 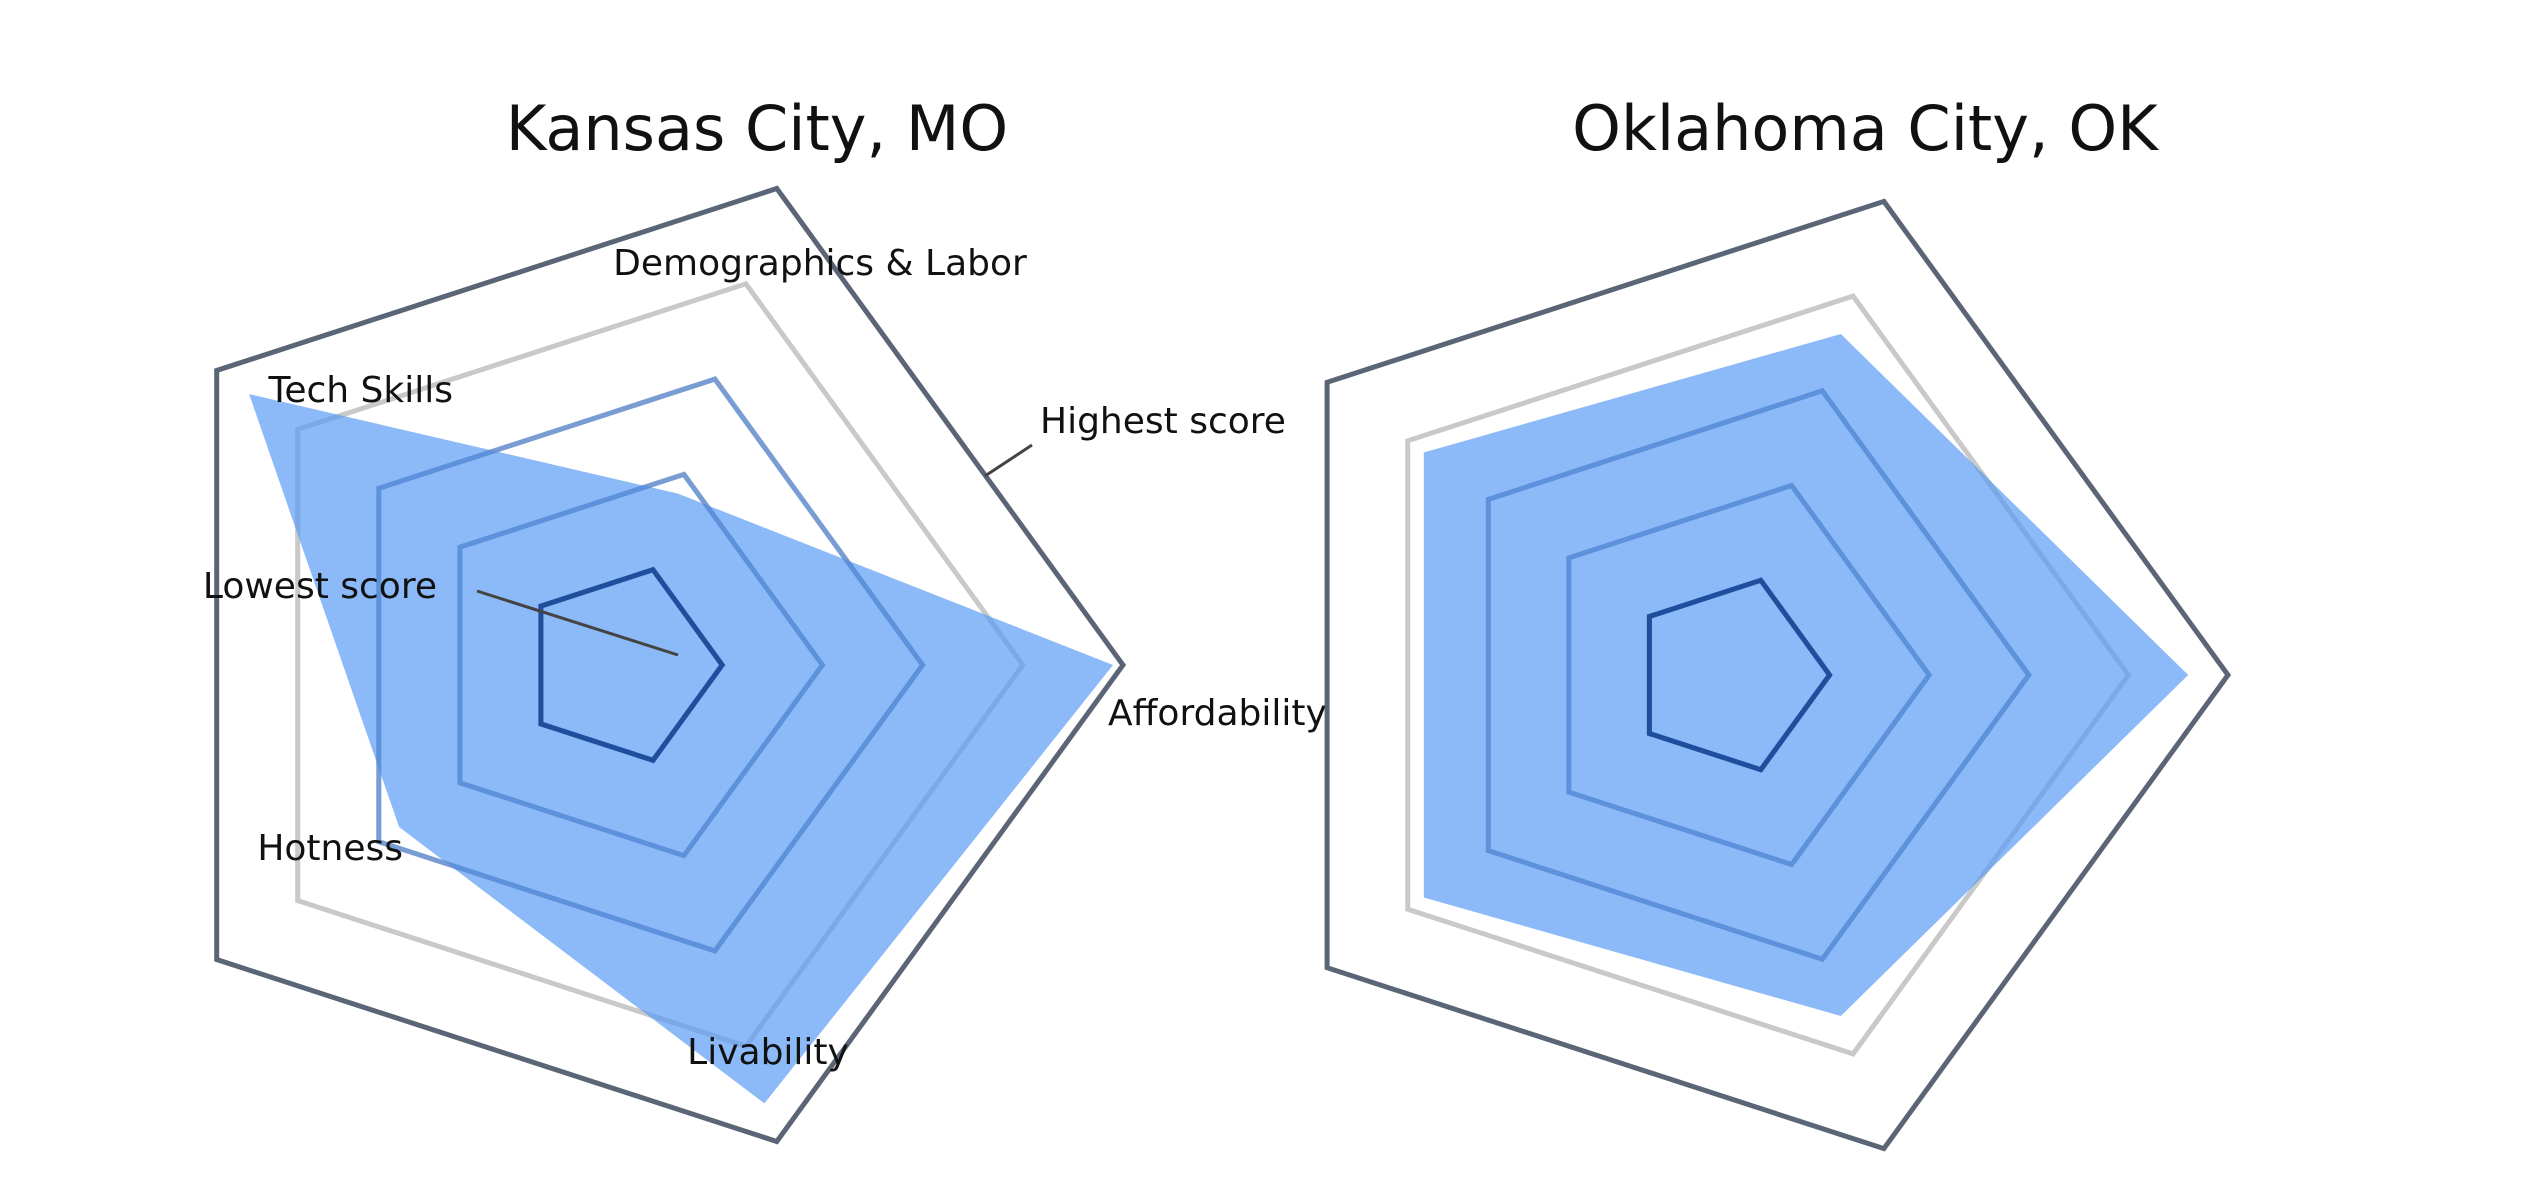 I want to click on chart-title: Kansas City, MO, so click(x=757, y=128).